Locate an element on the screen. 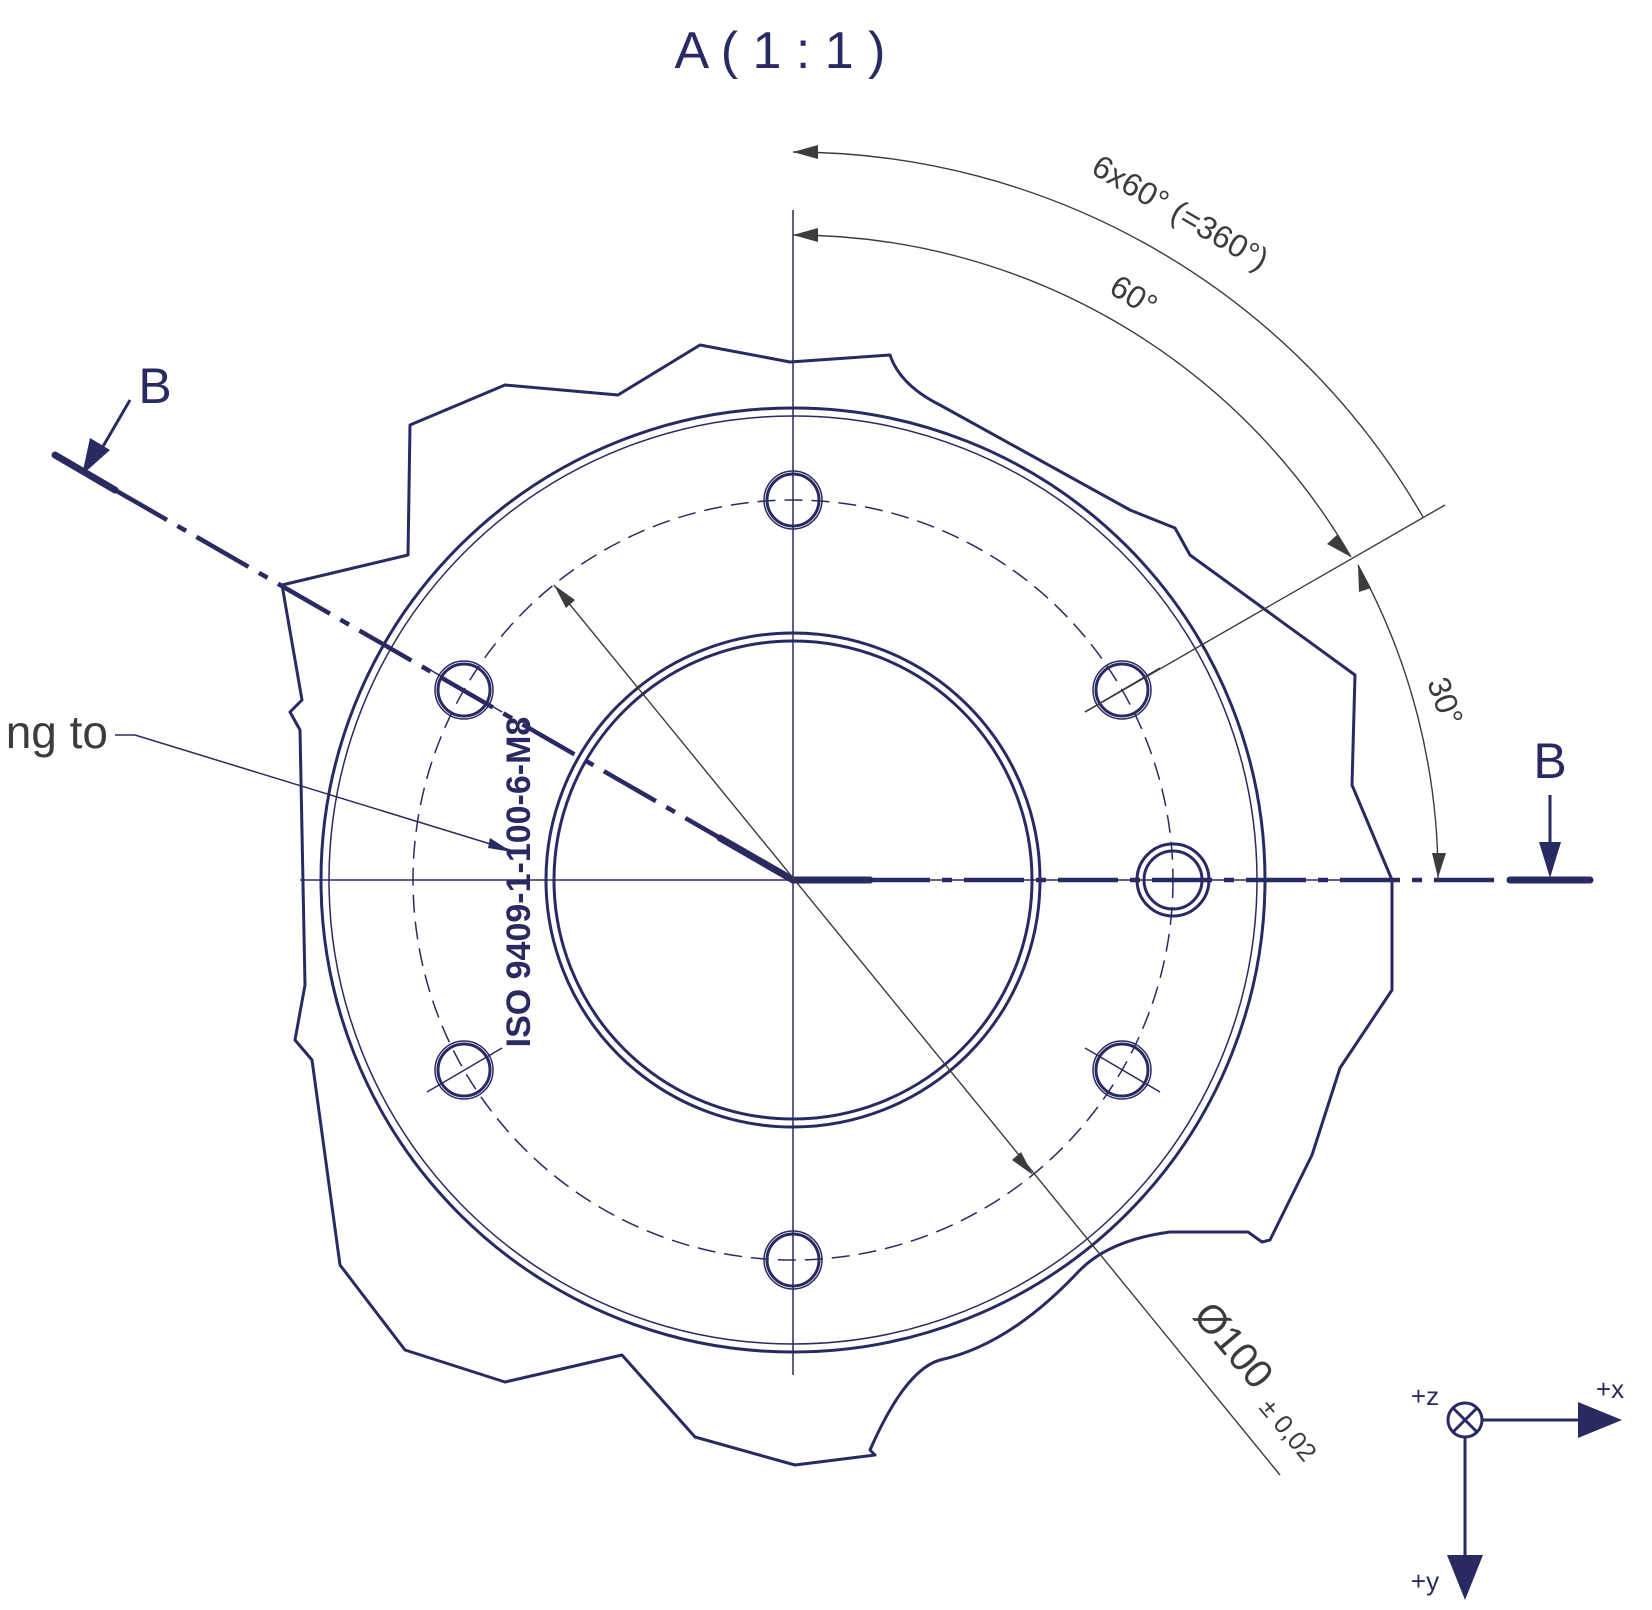 Image resolution: width=1652 pixels, height=1610 pixels. bolt-hole-upper-right is located at coordinates (1122, 690).